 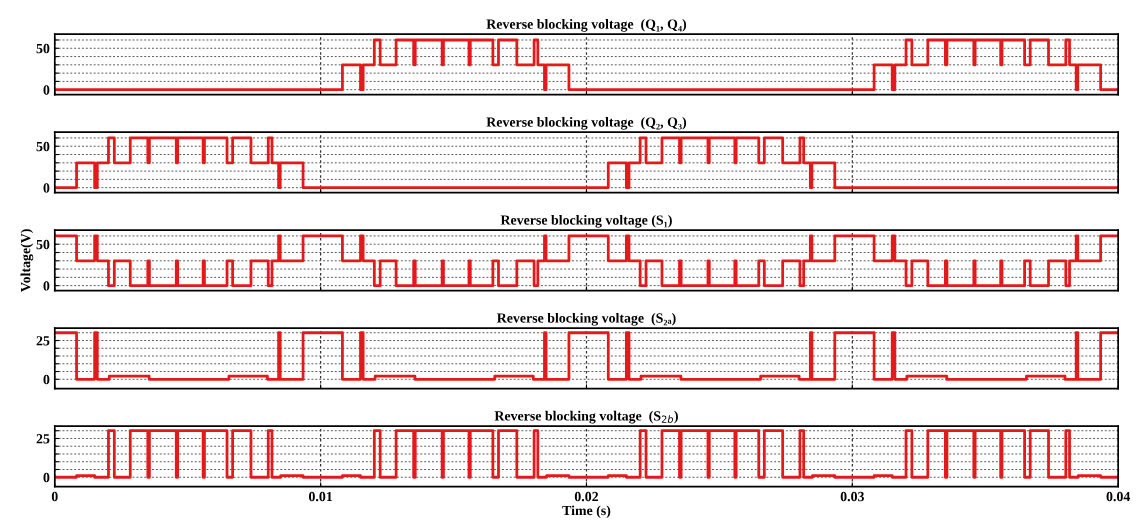 What do you see at coordinates (54, 496) in the screenshot?
I see `x-tick-label: 0` at bounding box center [54, 496].